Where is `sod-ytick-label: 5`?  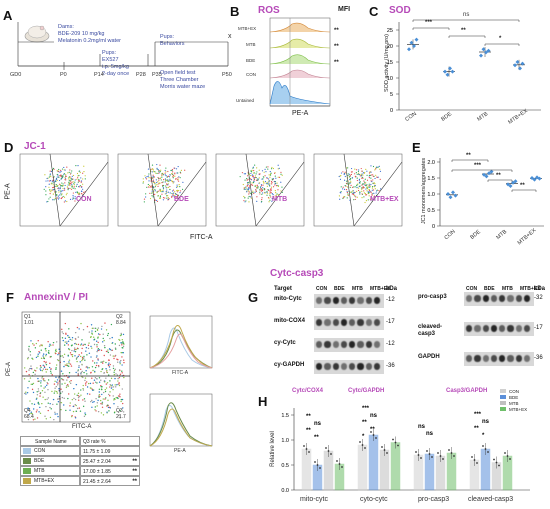 sod-ytick-label: 5 is located at coordinates (391, 95).